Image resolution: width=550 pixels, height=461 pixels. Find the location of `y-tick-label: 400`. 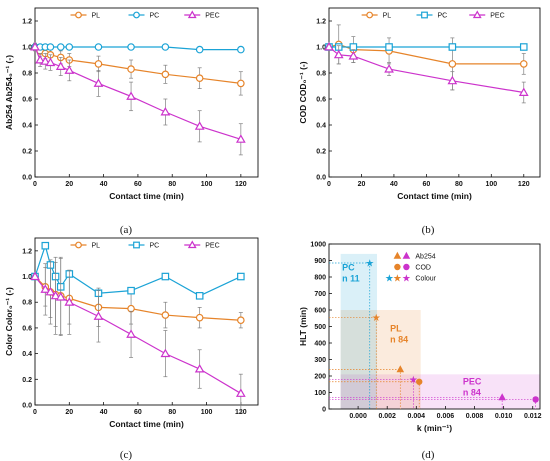

y-tick-label: 400 is located at coordinates (320, 344).